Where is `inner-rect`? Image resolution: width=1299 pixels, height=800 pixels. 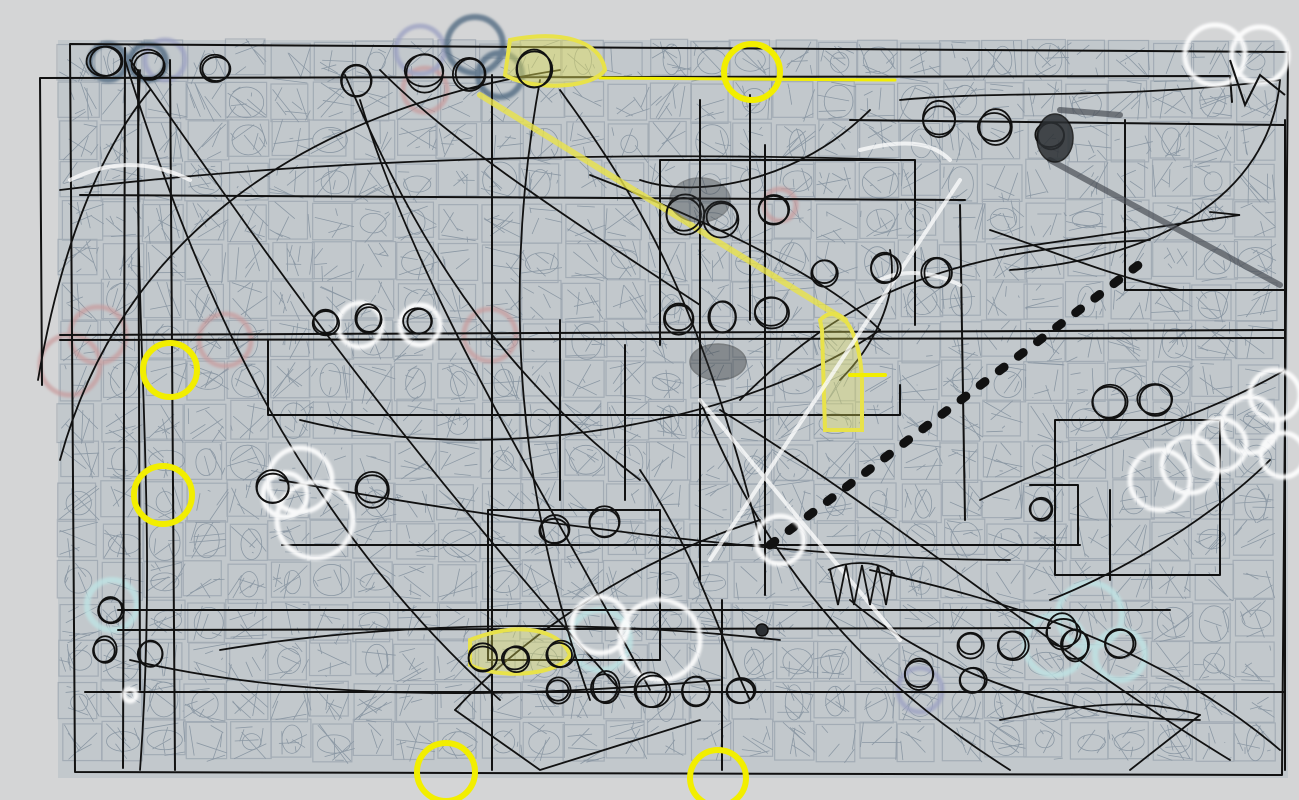 inner-rect is located at coordinates (584, 377).